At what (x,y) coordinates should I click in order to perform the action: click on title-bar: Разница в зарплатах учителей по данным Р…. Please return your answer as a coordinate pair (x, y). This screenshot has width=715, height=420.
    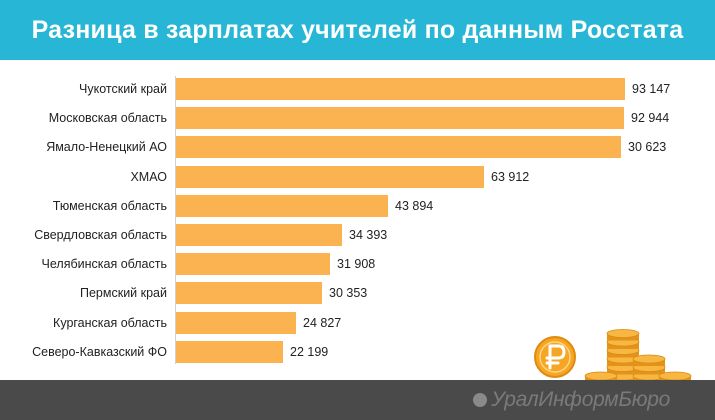
    Looking at the image, I should click on (357, 30).